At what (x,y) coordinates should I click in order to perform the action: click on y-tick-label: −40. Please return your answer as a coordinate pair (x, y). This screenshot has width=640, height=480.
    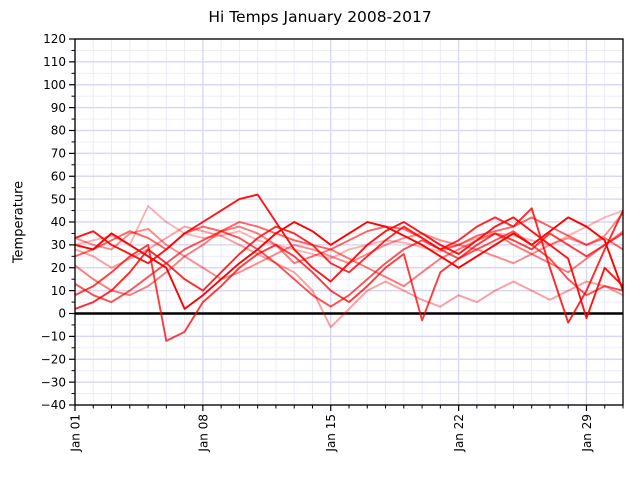
    Looking at the image, I should click on (53, 405).